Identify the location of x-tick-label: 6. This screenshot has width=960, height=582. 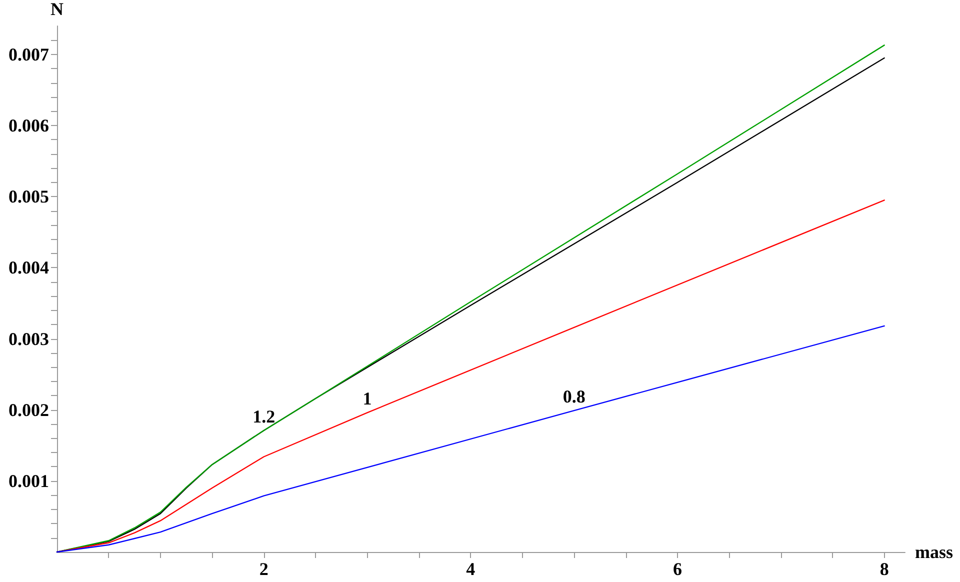
(677, 569).